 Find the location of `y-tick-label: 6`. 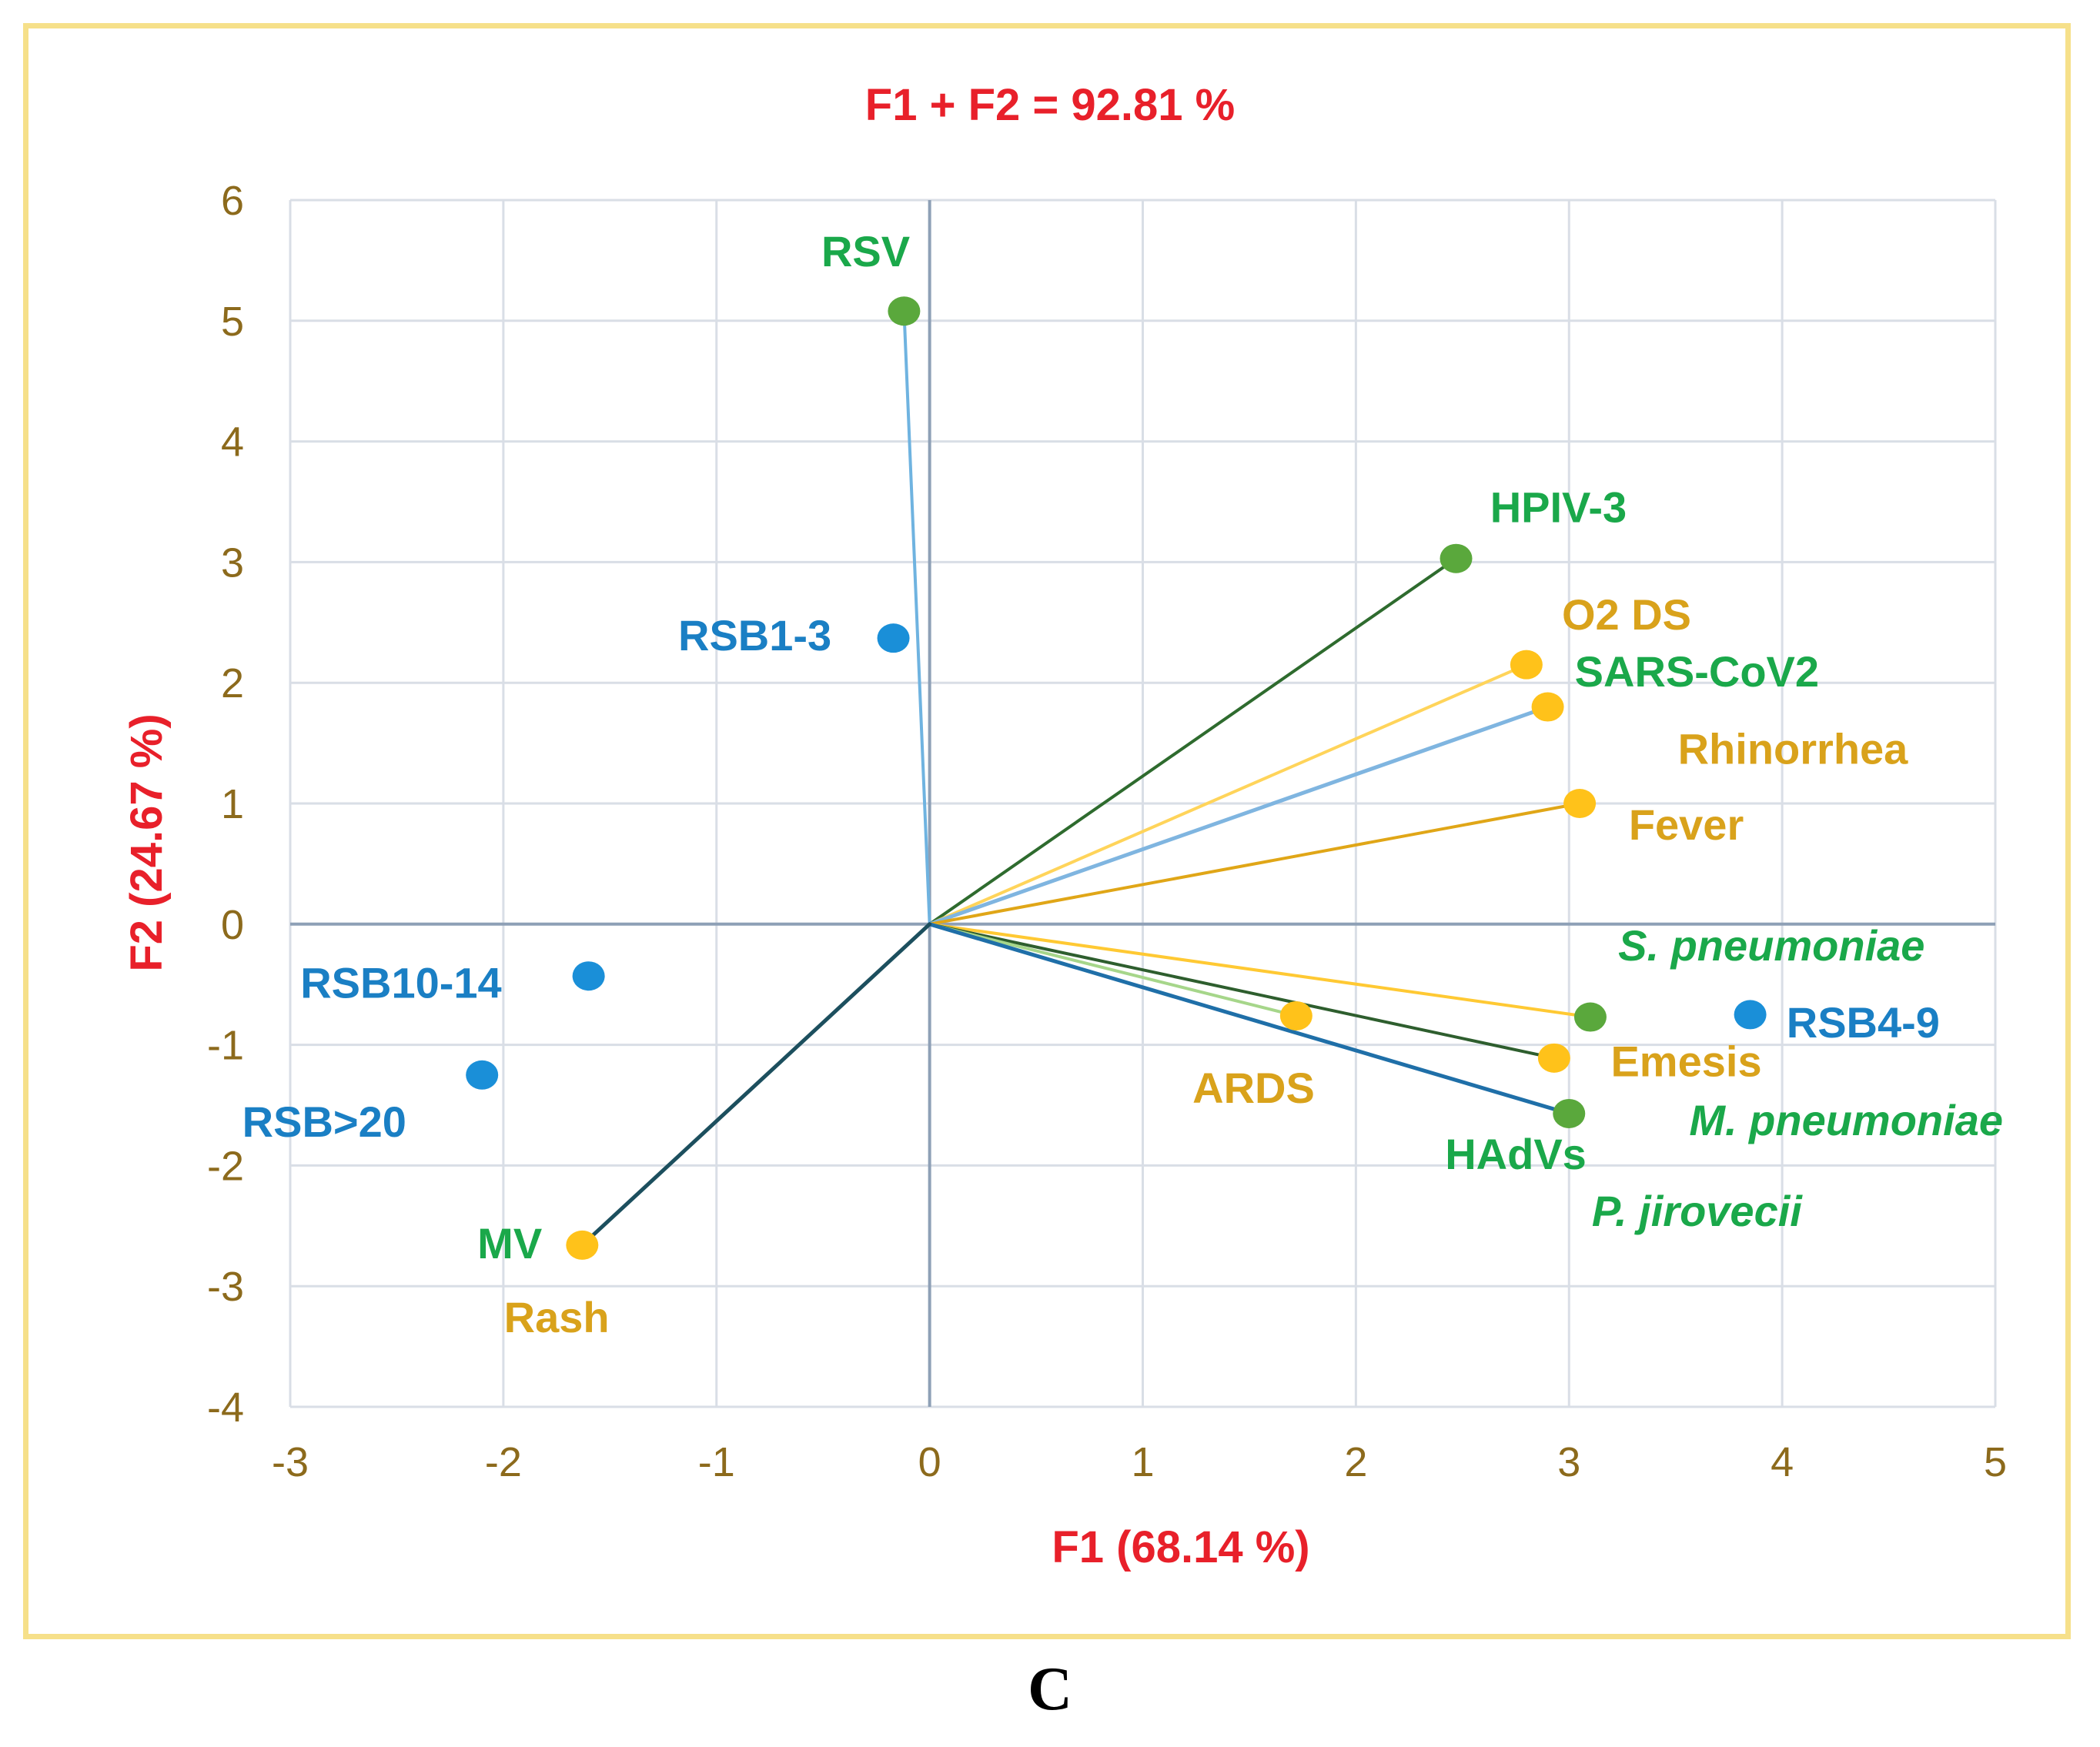

y-tick-label: 6 is located at coordinates (232, 201).